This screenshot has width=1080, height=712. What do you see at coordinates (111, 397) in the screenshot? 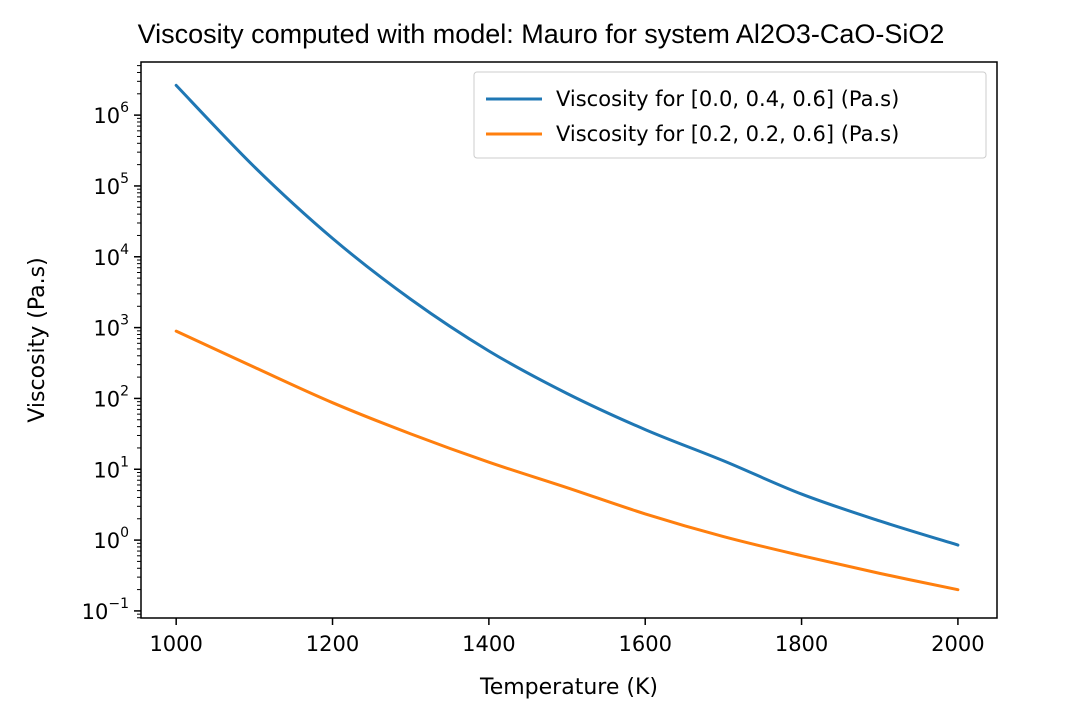
I see `y-tick-label: 10²` at bounding box center [111, 397].